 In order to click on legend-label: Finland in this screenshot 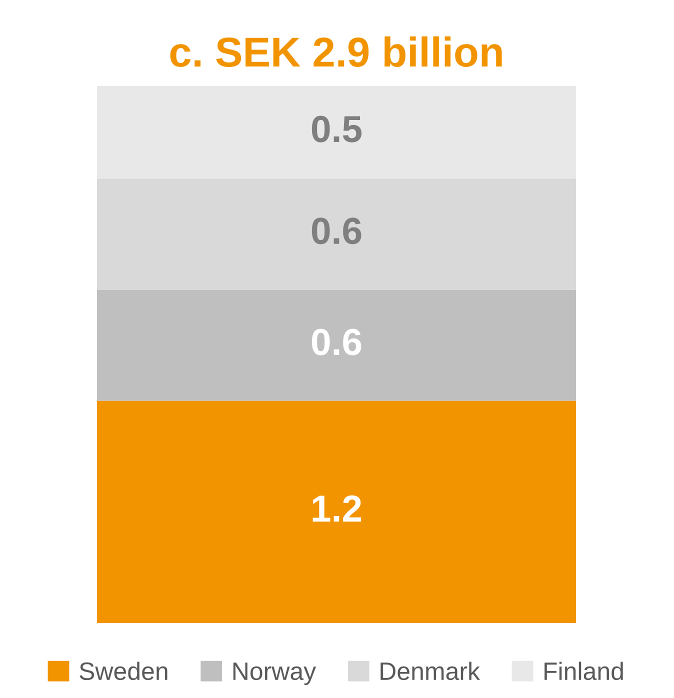, I will do `click(583, 671)`.